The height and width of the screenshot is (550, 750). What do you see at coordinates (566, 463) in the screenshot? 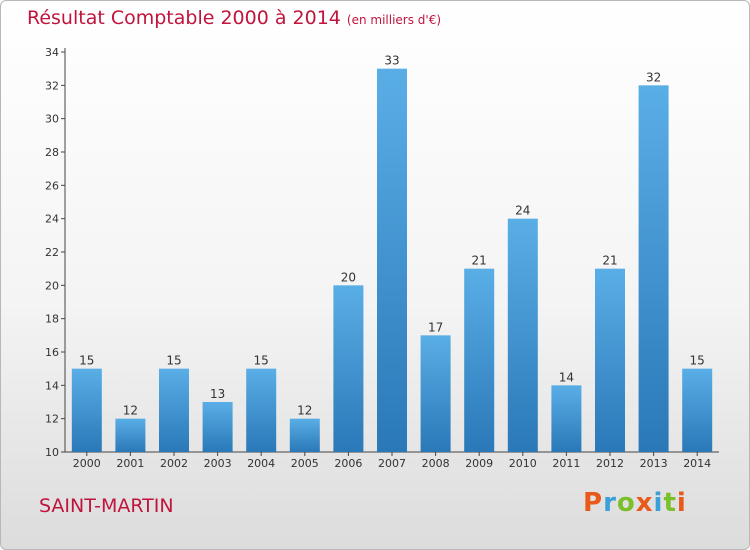
I see `x-tick-label: 2011` at bounding box center [566, 463].